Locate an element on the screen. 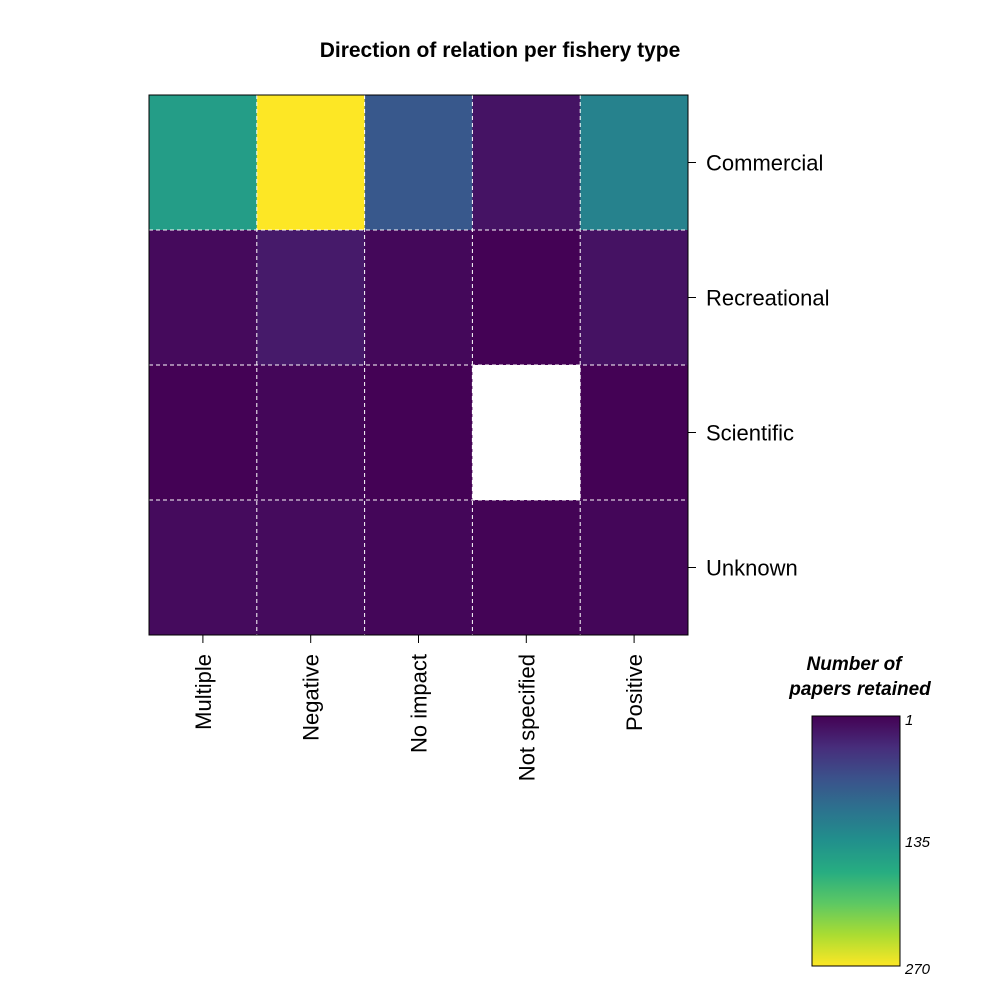  y-tick-label-unknown: Unknown is located at coordinates (752, 568).